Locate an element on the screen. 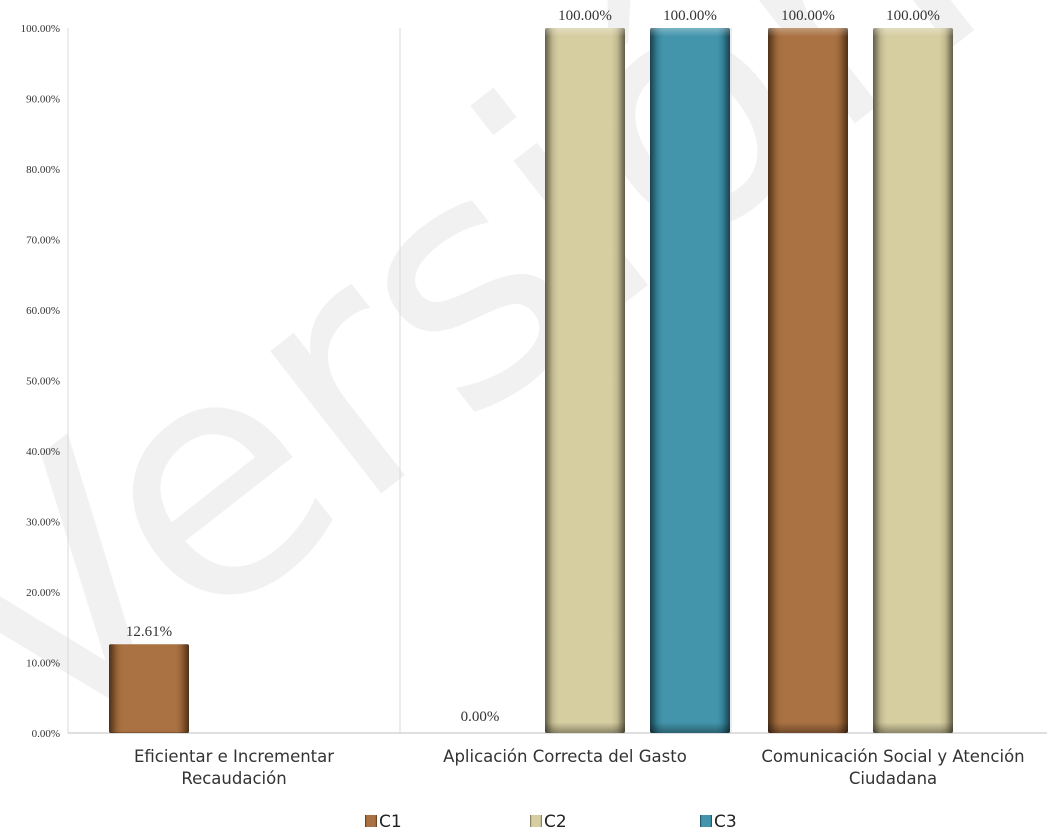 The width and height of the screenshot is (1047, 835). legend: C1 C2 C3 is located at coordinates (551, 822).